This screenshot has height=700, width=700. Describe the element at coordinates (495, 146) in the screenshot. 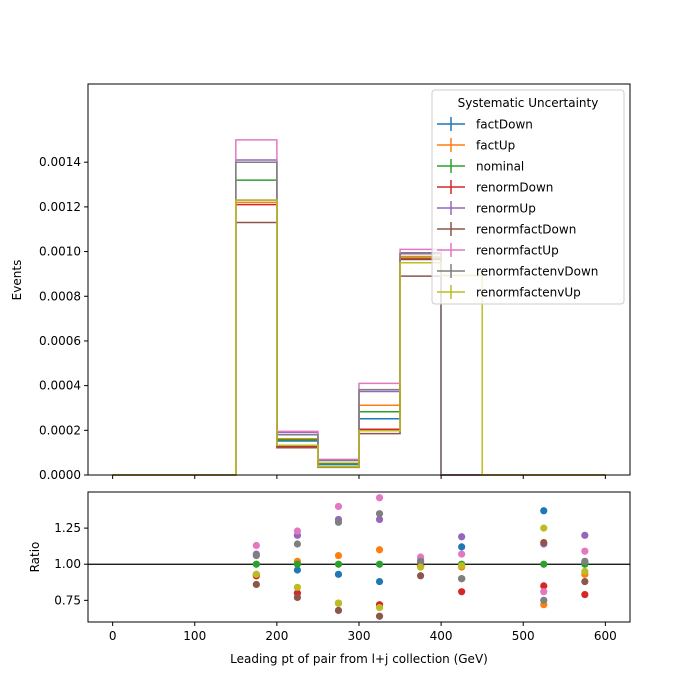

I see `legend-label: factUp` at that location.